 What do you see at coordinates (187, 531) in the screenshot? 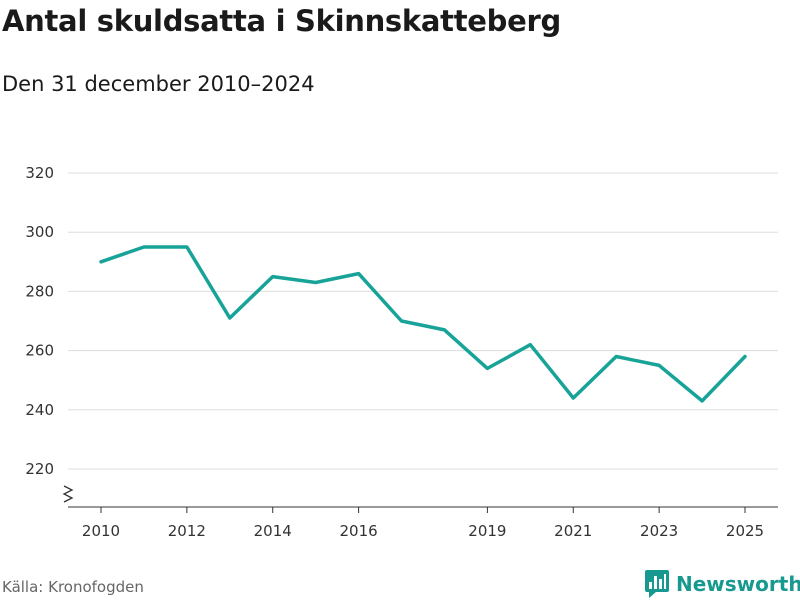
I see `x-tick-label: 2012` at bounding box center [187, 531].